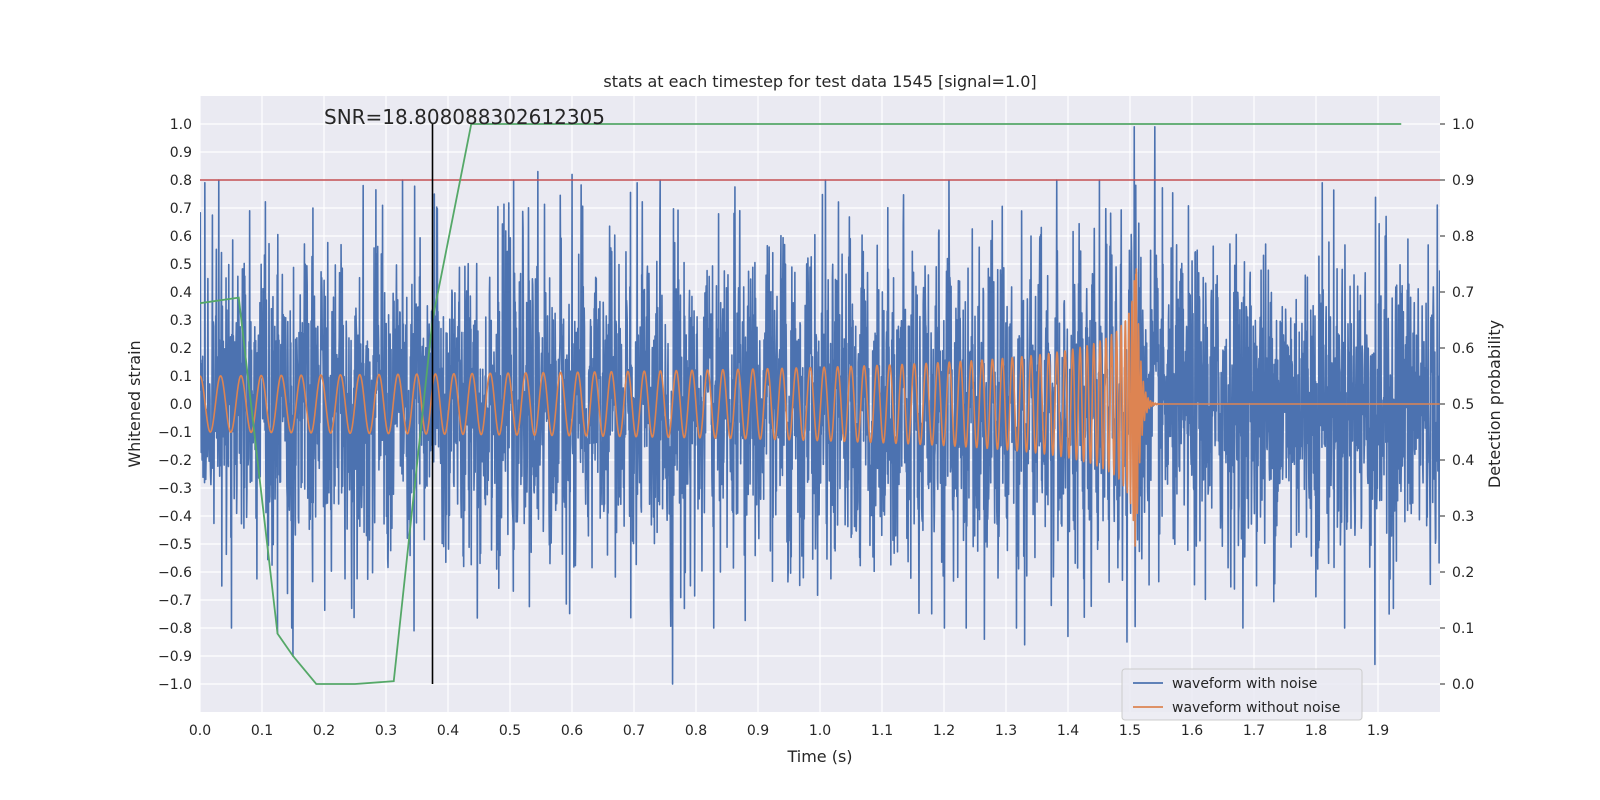 This screenshot has width=1600, height=800. Describe the element at coordinates (181, 237) in the screenshot. I see `y-tick-label: 0.6` at that location.